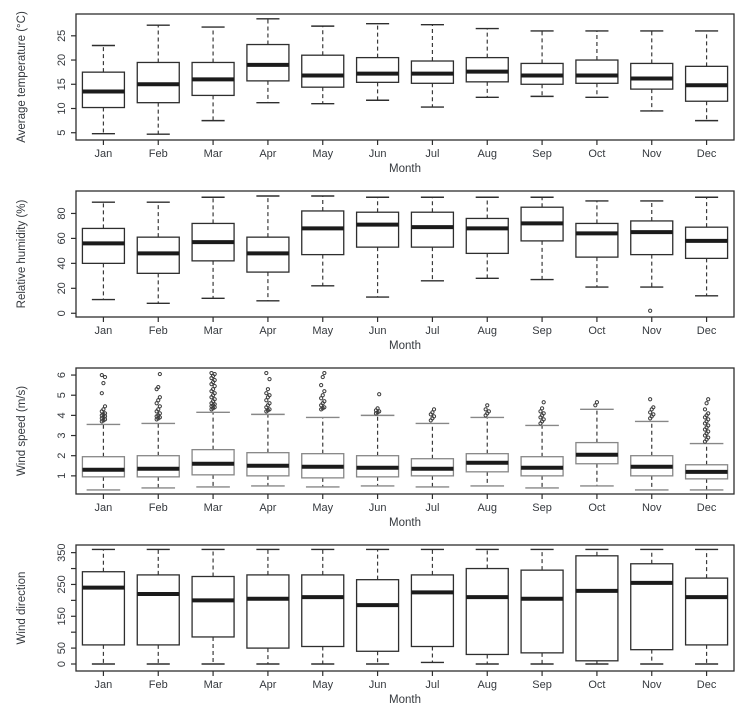 The height and width of the screenshot is (708, 752). Describe the element at coordinates (62, 648) in the screenshot. I see `y-tick-label: 50` at that location.